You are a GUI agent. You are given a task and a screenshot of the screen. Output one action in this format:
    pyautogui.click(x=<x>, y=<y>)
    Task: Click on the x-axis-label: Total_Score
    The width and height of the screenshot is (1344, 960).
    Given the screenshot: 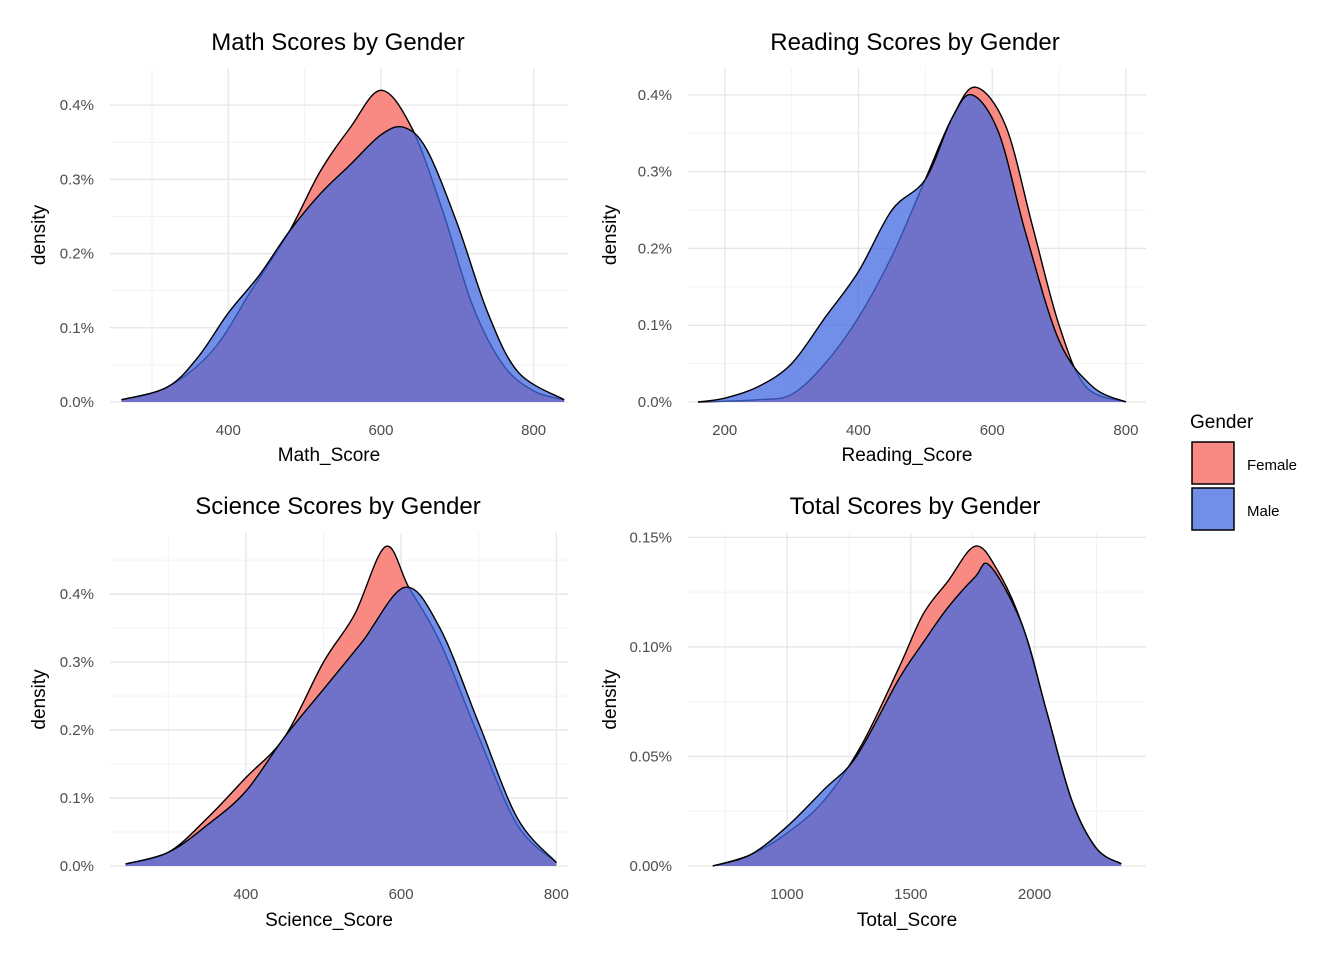 What is the action you would take?
    pyautogui.click(x=907, y=920)
    